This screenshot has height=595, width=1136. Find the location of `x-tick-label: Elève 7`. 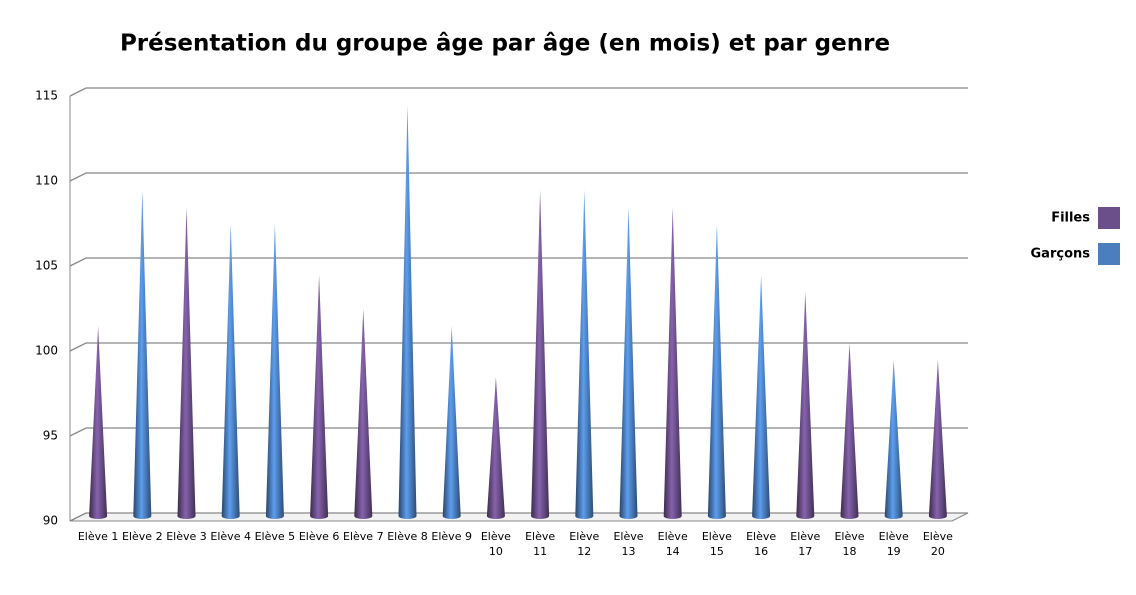

x-tick-label: Elève 7 is located at coordinates (363, 536).